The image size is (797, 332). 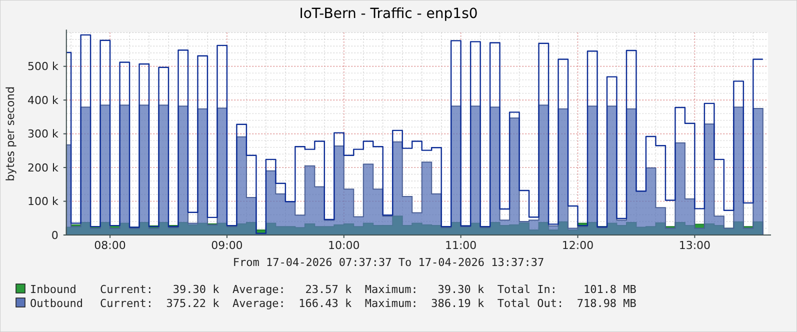 What do you see at coordinates (227, 245) in the screenshot?
I see `x-tick-label: 09:00` at bounding box center [227, 245].